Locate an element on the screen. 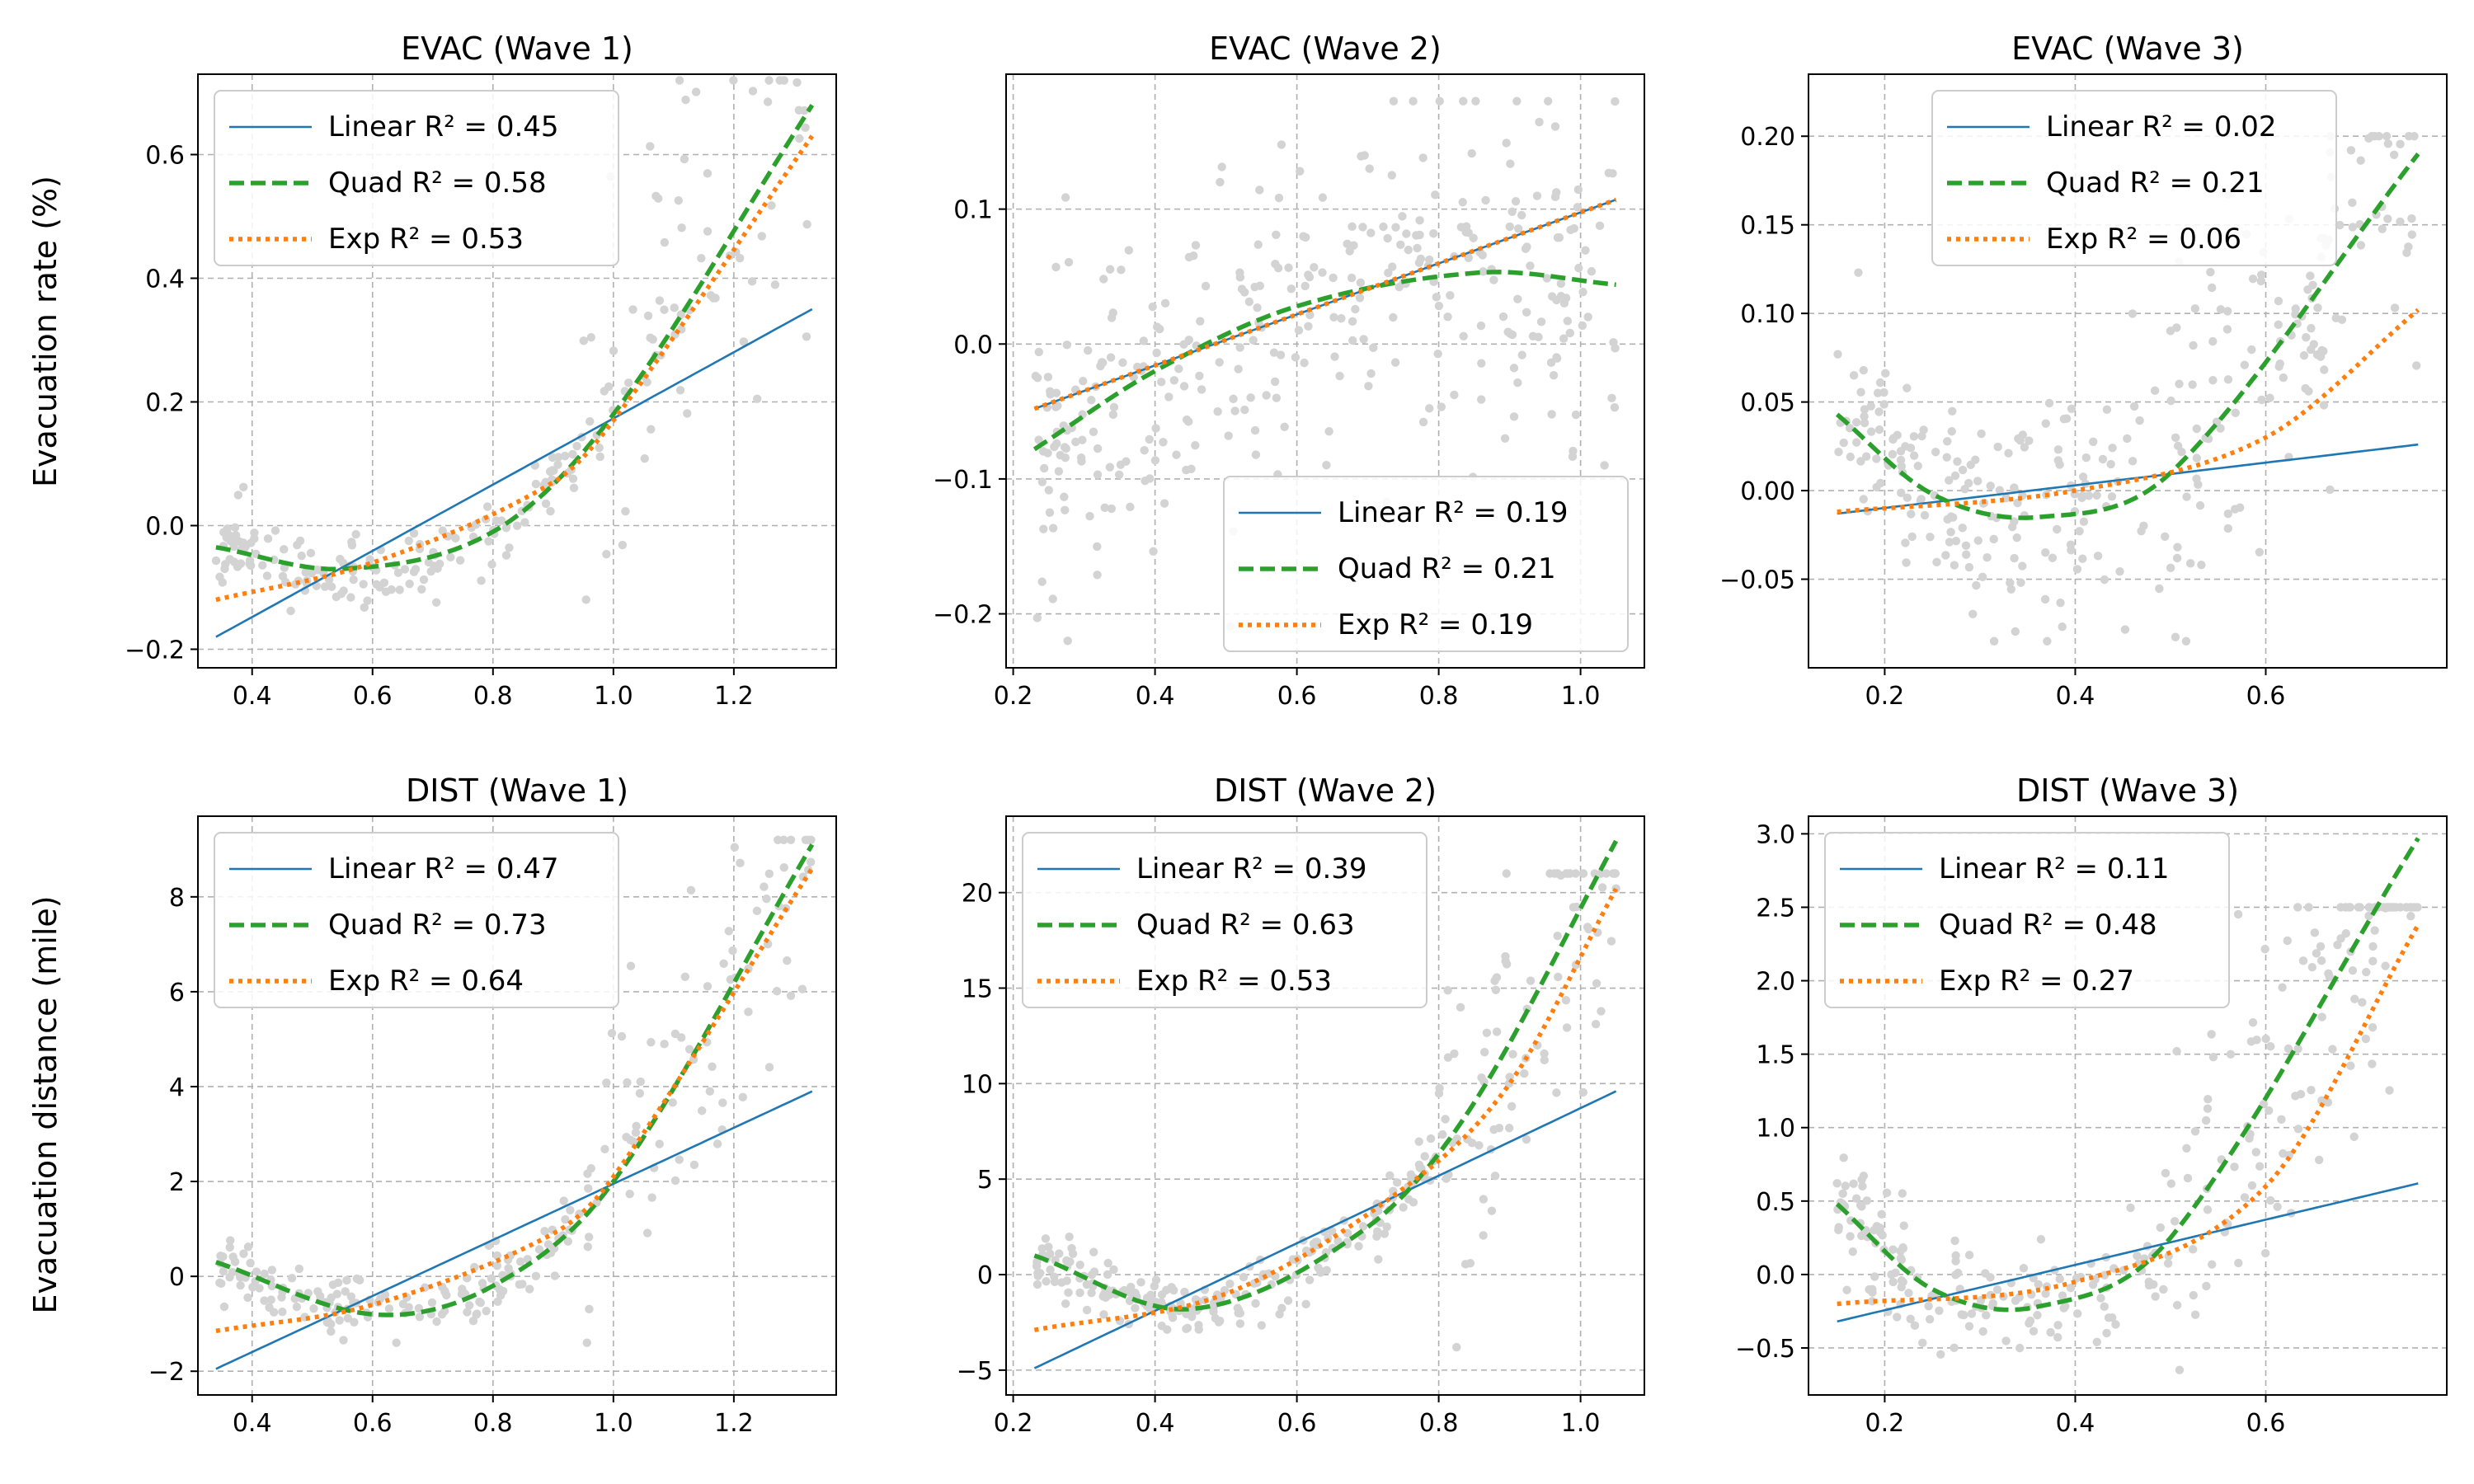  fit-line-linear is located at coordinates (2128, 1252).